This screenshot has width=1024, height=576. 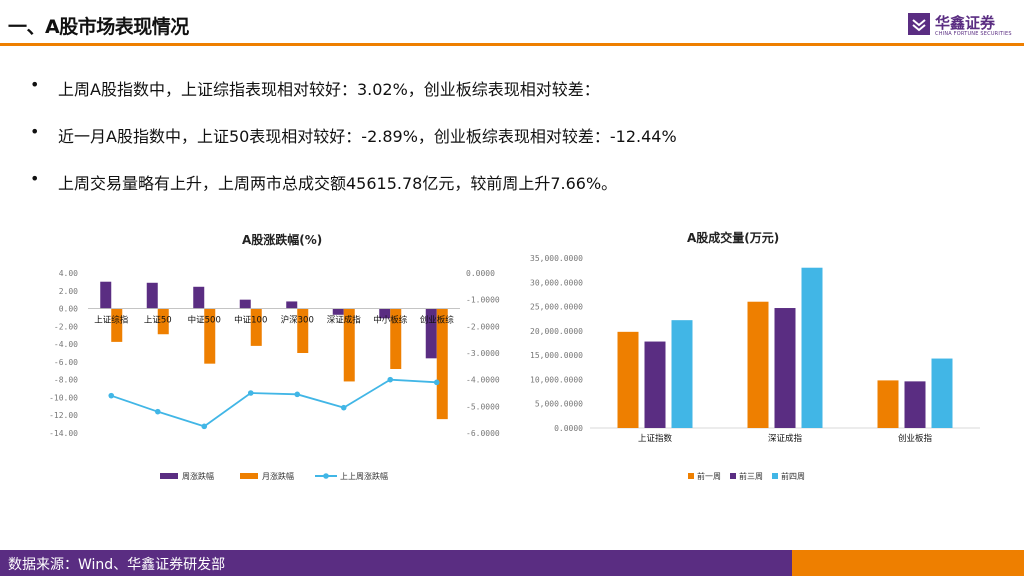 What do you see at coordinates (483, 326) in the screenshot?
I see `y-right-tick-label: -2.0000` at bounding box center [483, 326].